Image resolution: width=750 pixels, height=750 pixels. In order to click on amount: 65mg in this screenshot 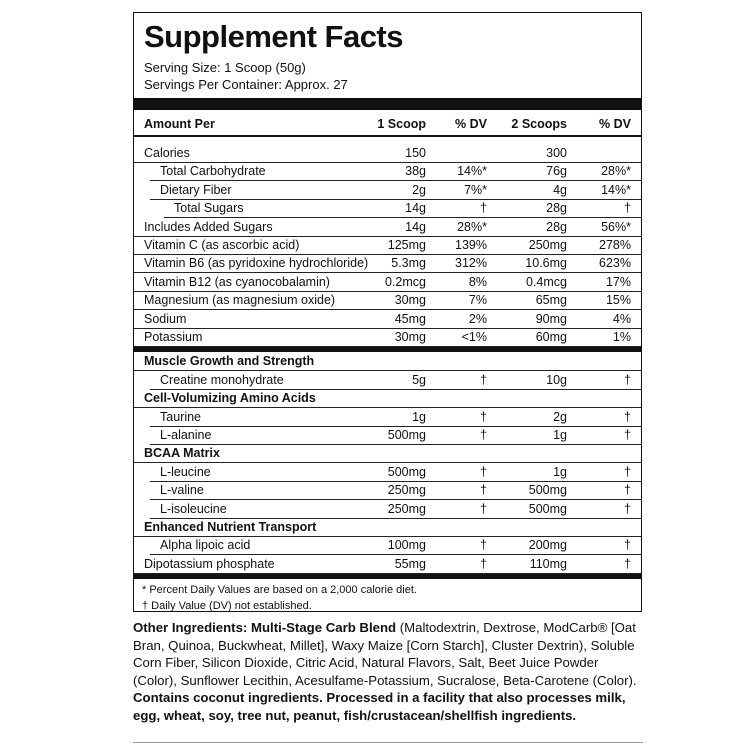, I will do `click(551, 300)`.